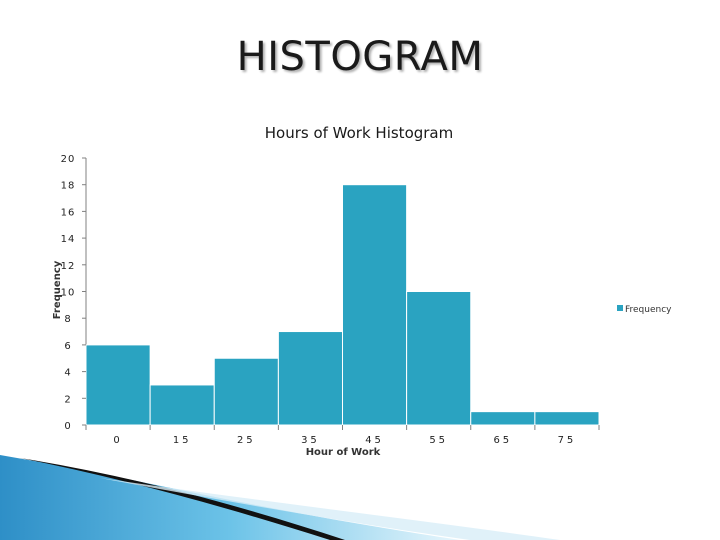 The height and width of the screenshot is (540, 720). I want to click on legend-swatch, so click(620, 308).